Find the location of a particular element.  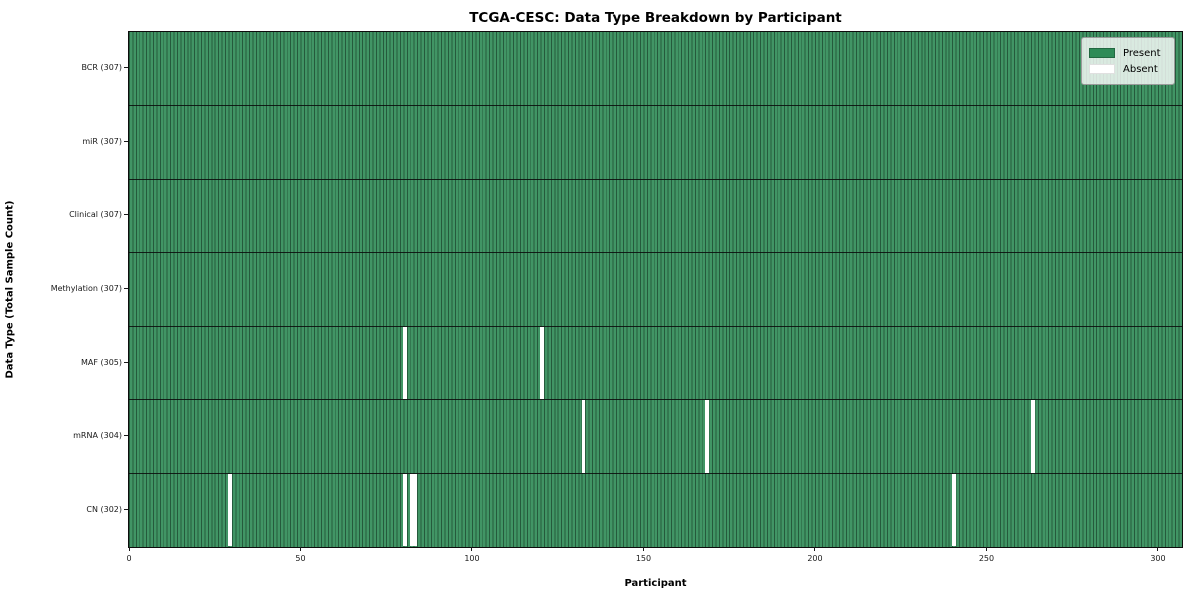

legend-item: Present is located at coordinates (1127, 53).